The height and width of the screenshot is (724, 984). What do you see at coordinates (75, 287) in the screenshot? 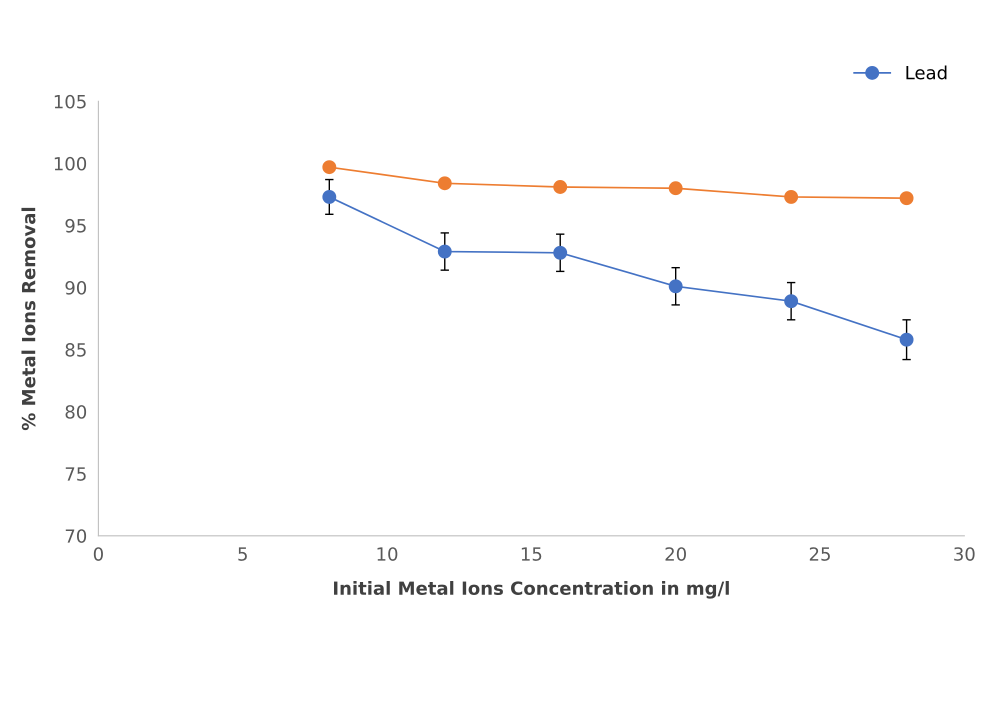
I see `y-tick-label: 90` at bounding box center [75, 287].